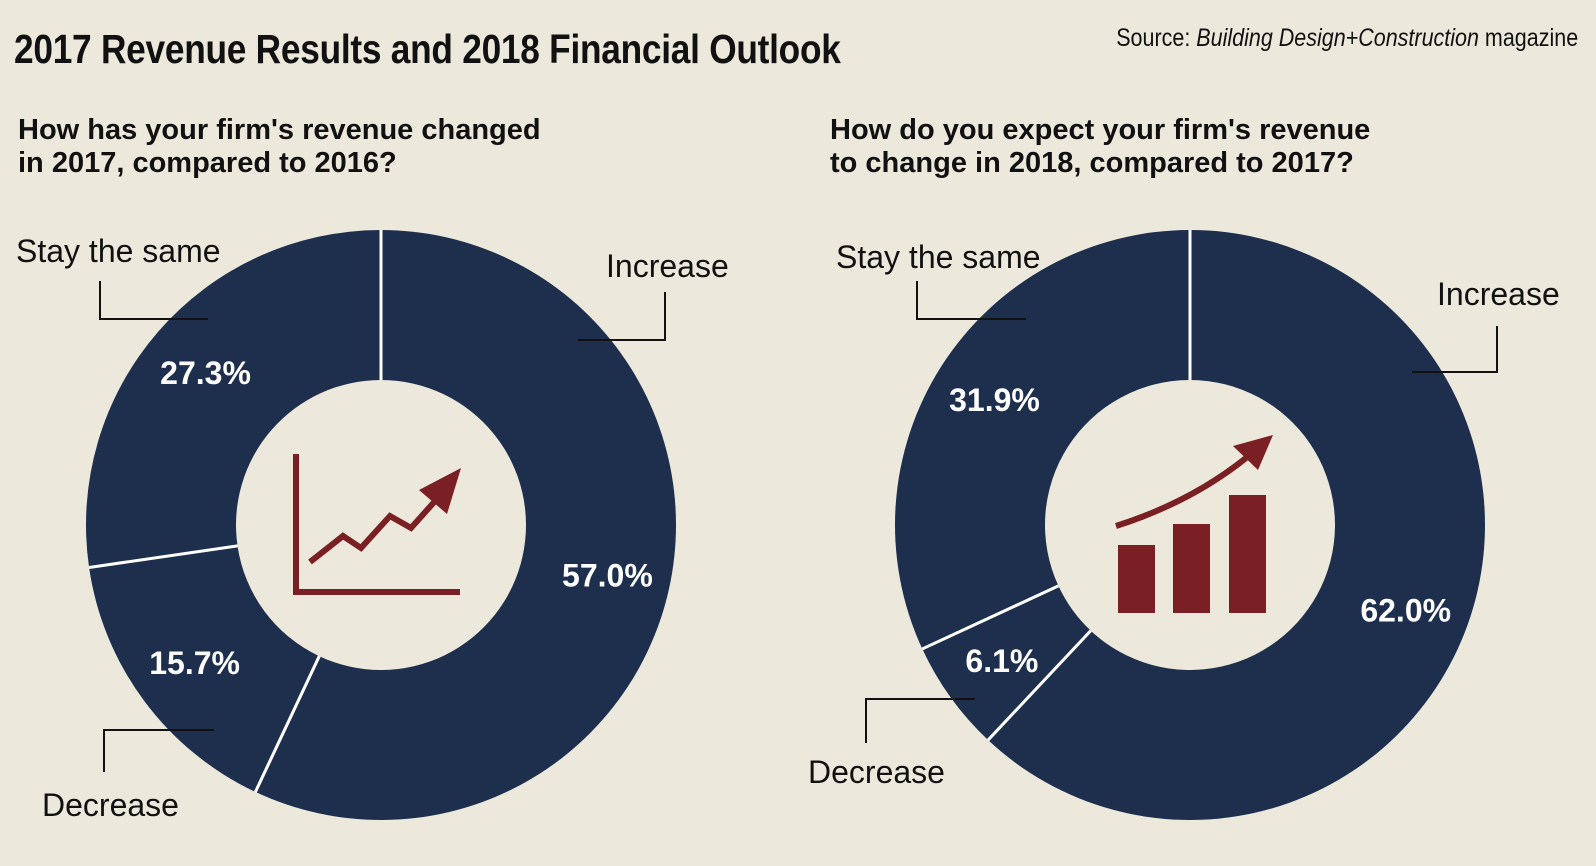 This screenshot has height=866, width=1596. Describe the element at coordinates (607, 576) in the screenshot. I see `chart-1-value-increase: 57.0%` at that location.